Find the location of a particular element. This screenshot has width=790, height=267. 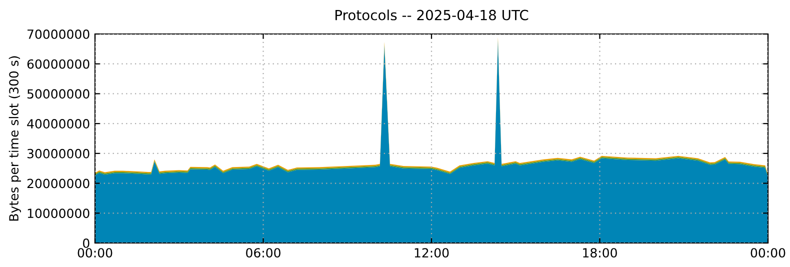

y-tick-label: 30000000 is located at coordinates (58, 153).